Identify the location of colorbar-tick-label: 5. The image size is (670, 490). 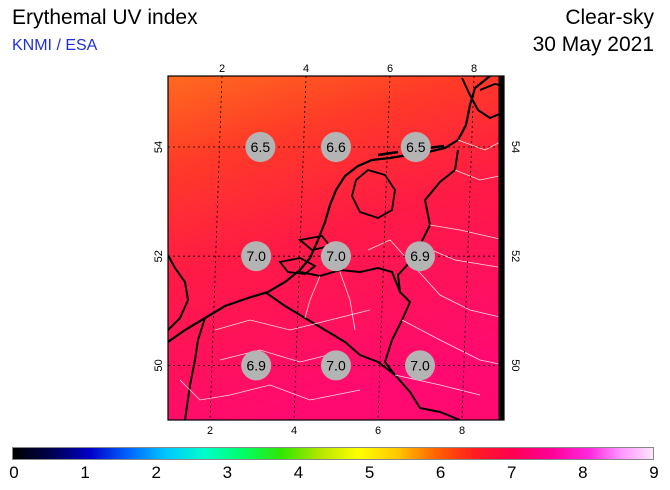
(369, 472).